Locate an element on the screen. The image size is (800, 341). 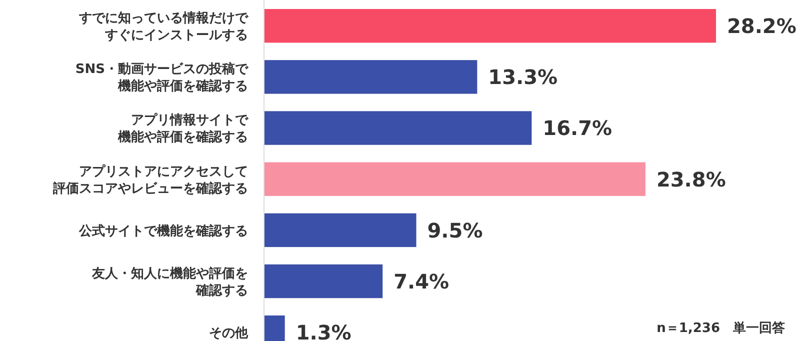
data-label: 7.4% is located at coordinates (422, 281).